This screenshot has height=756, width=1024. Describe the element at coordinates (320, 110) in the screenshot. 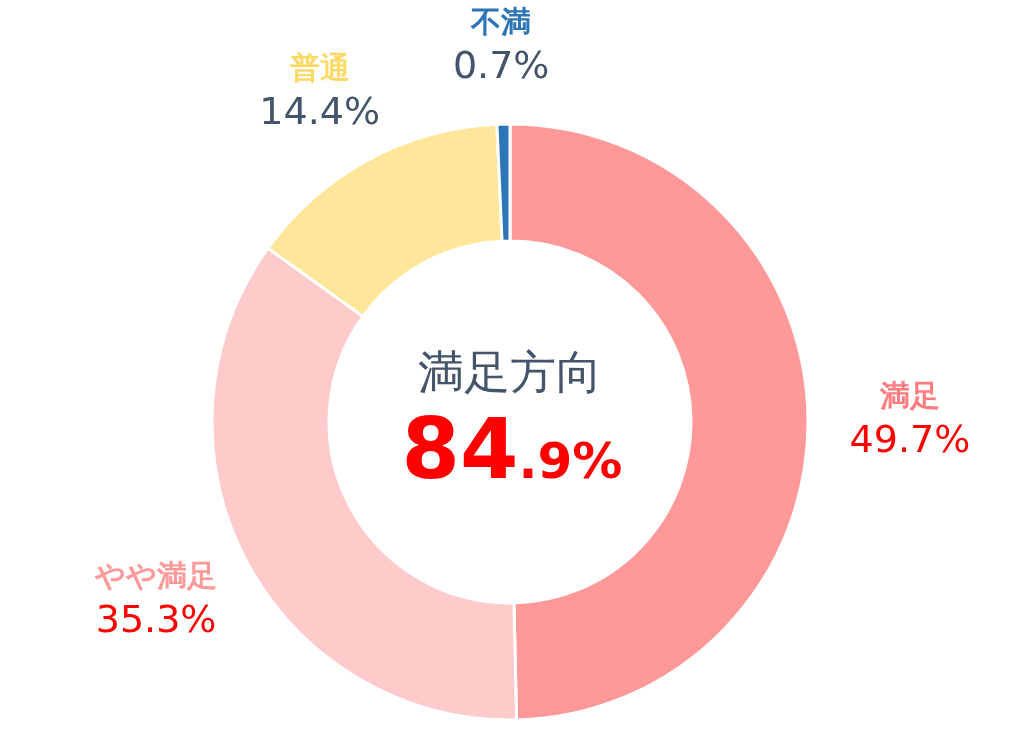

I see `data-label: 14.4%` at that location.